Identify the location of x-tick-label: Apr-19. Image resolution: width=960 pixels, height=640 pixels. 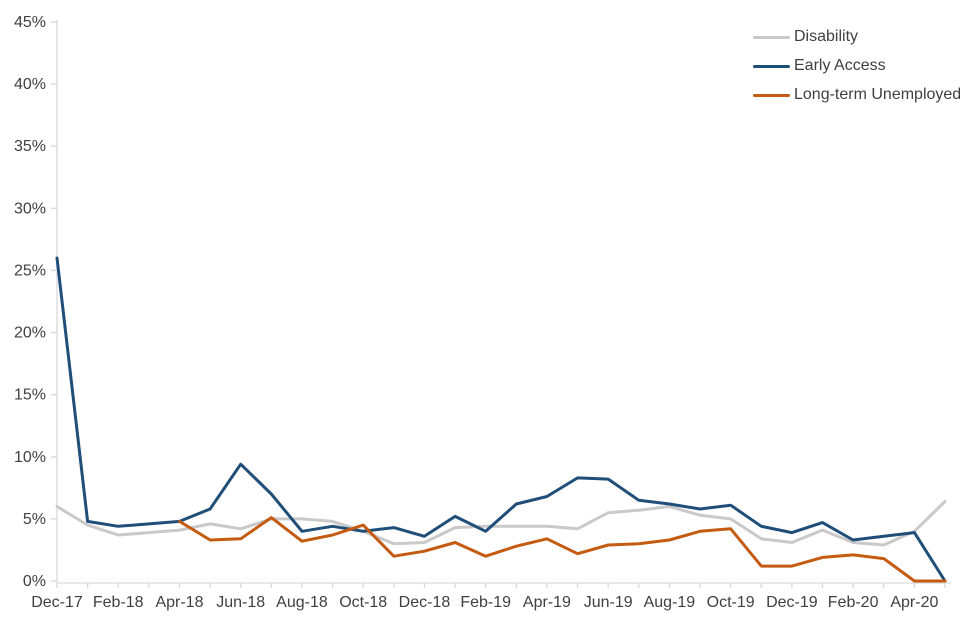
(547, 602).